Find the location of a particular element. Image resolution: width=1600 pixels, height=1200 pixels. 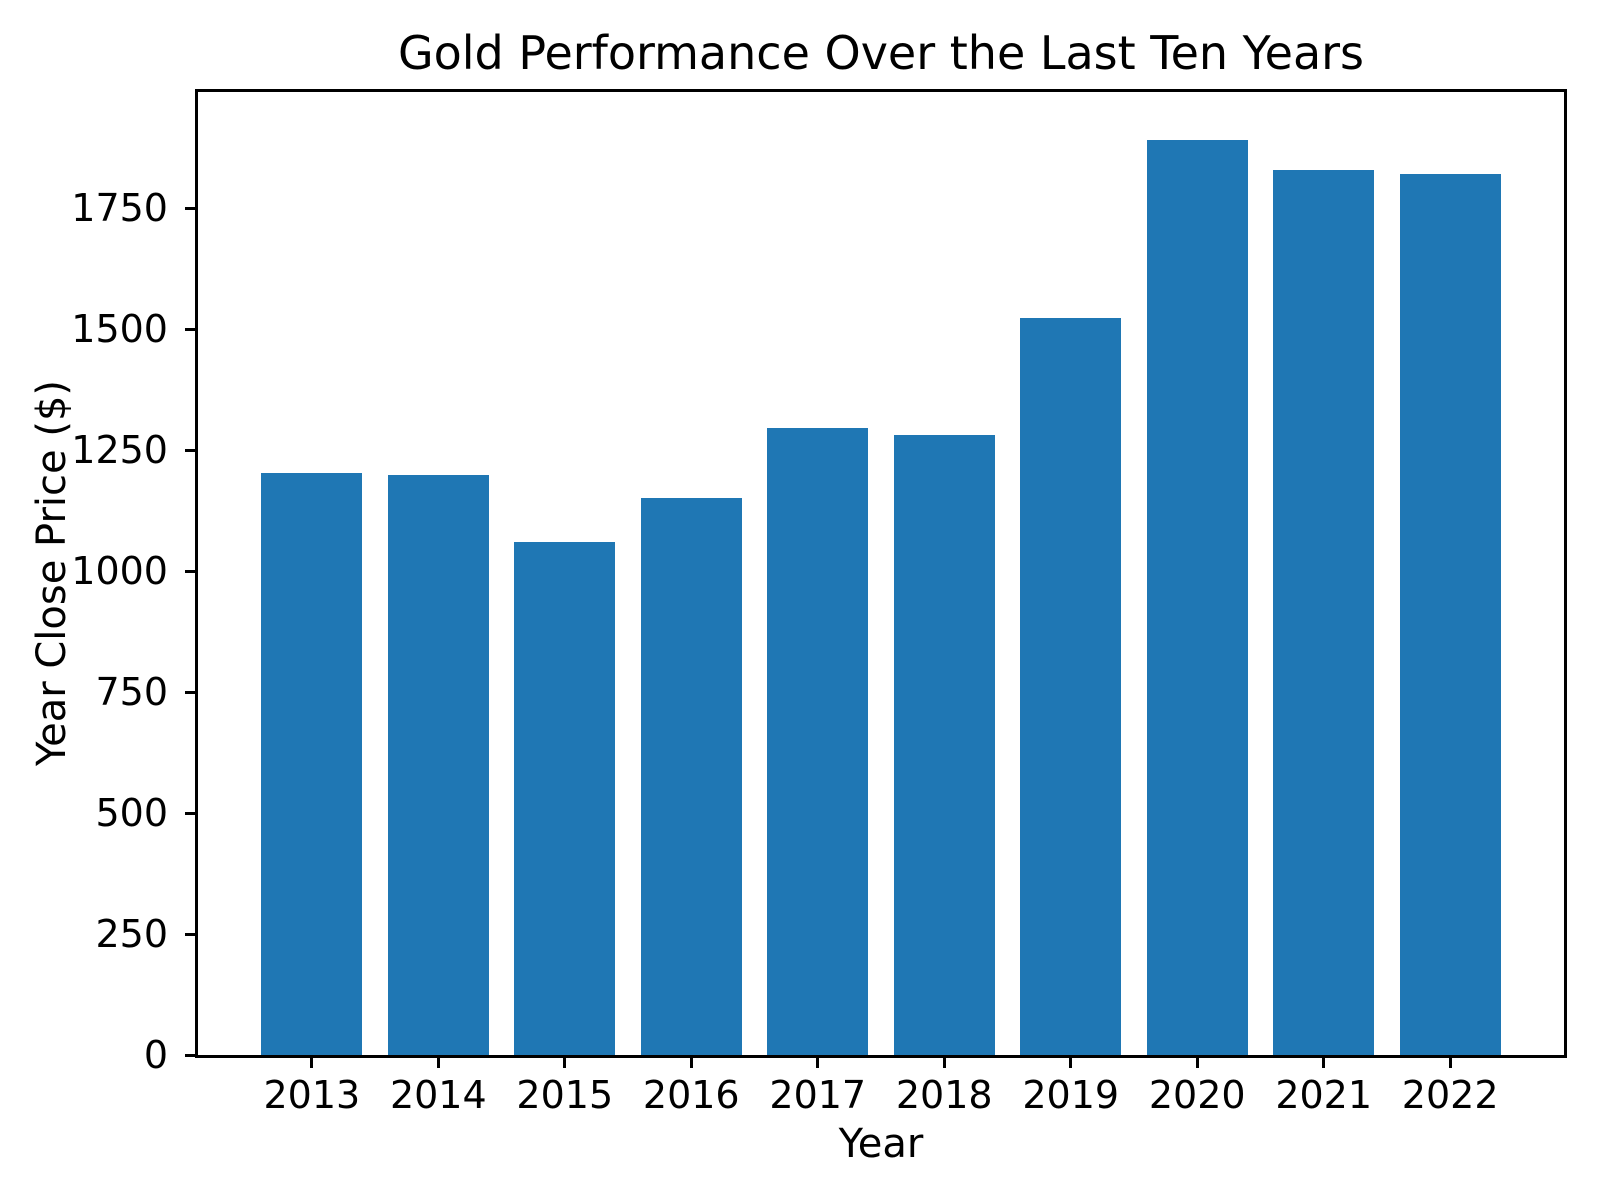

x-tick-label: 2013 is located at coordinates (312, 1095).